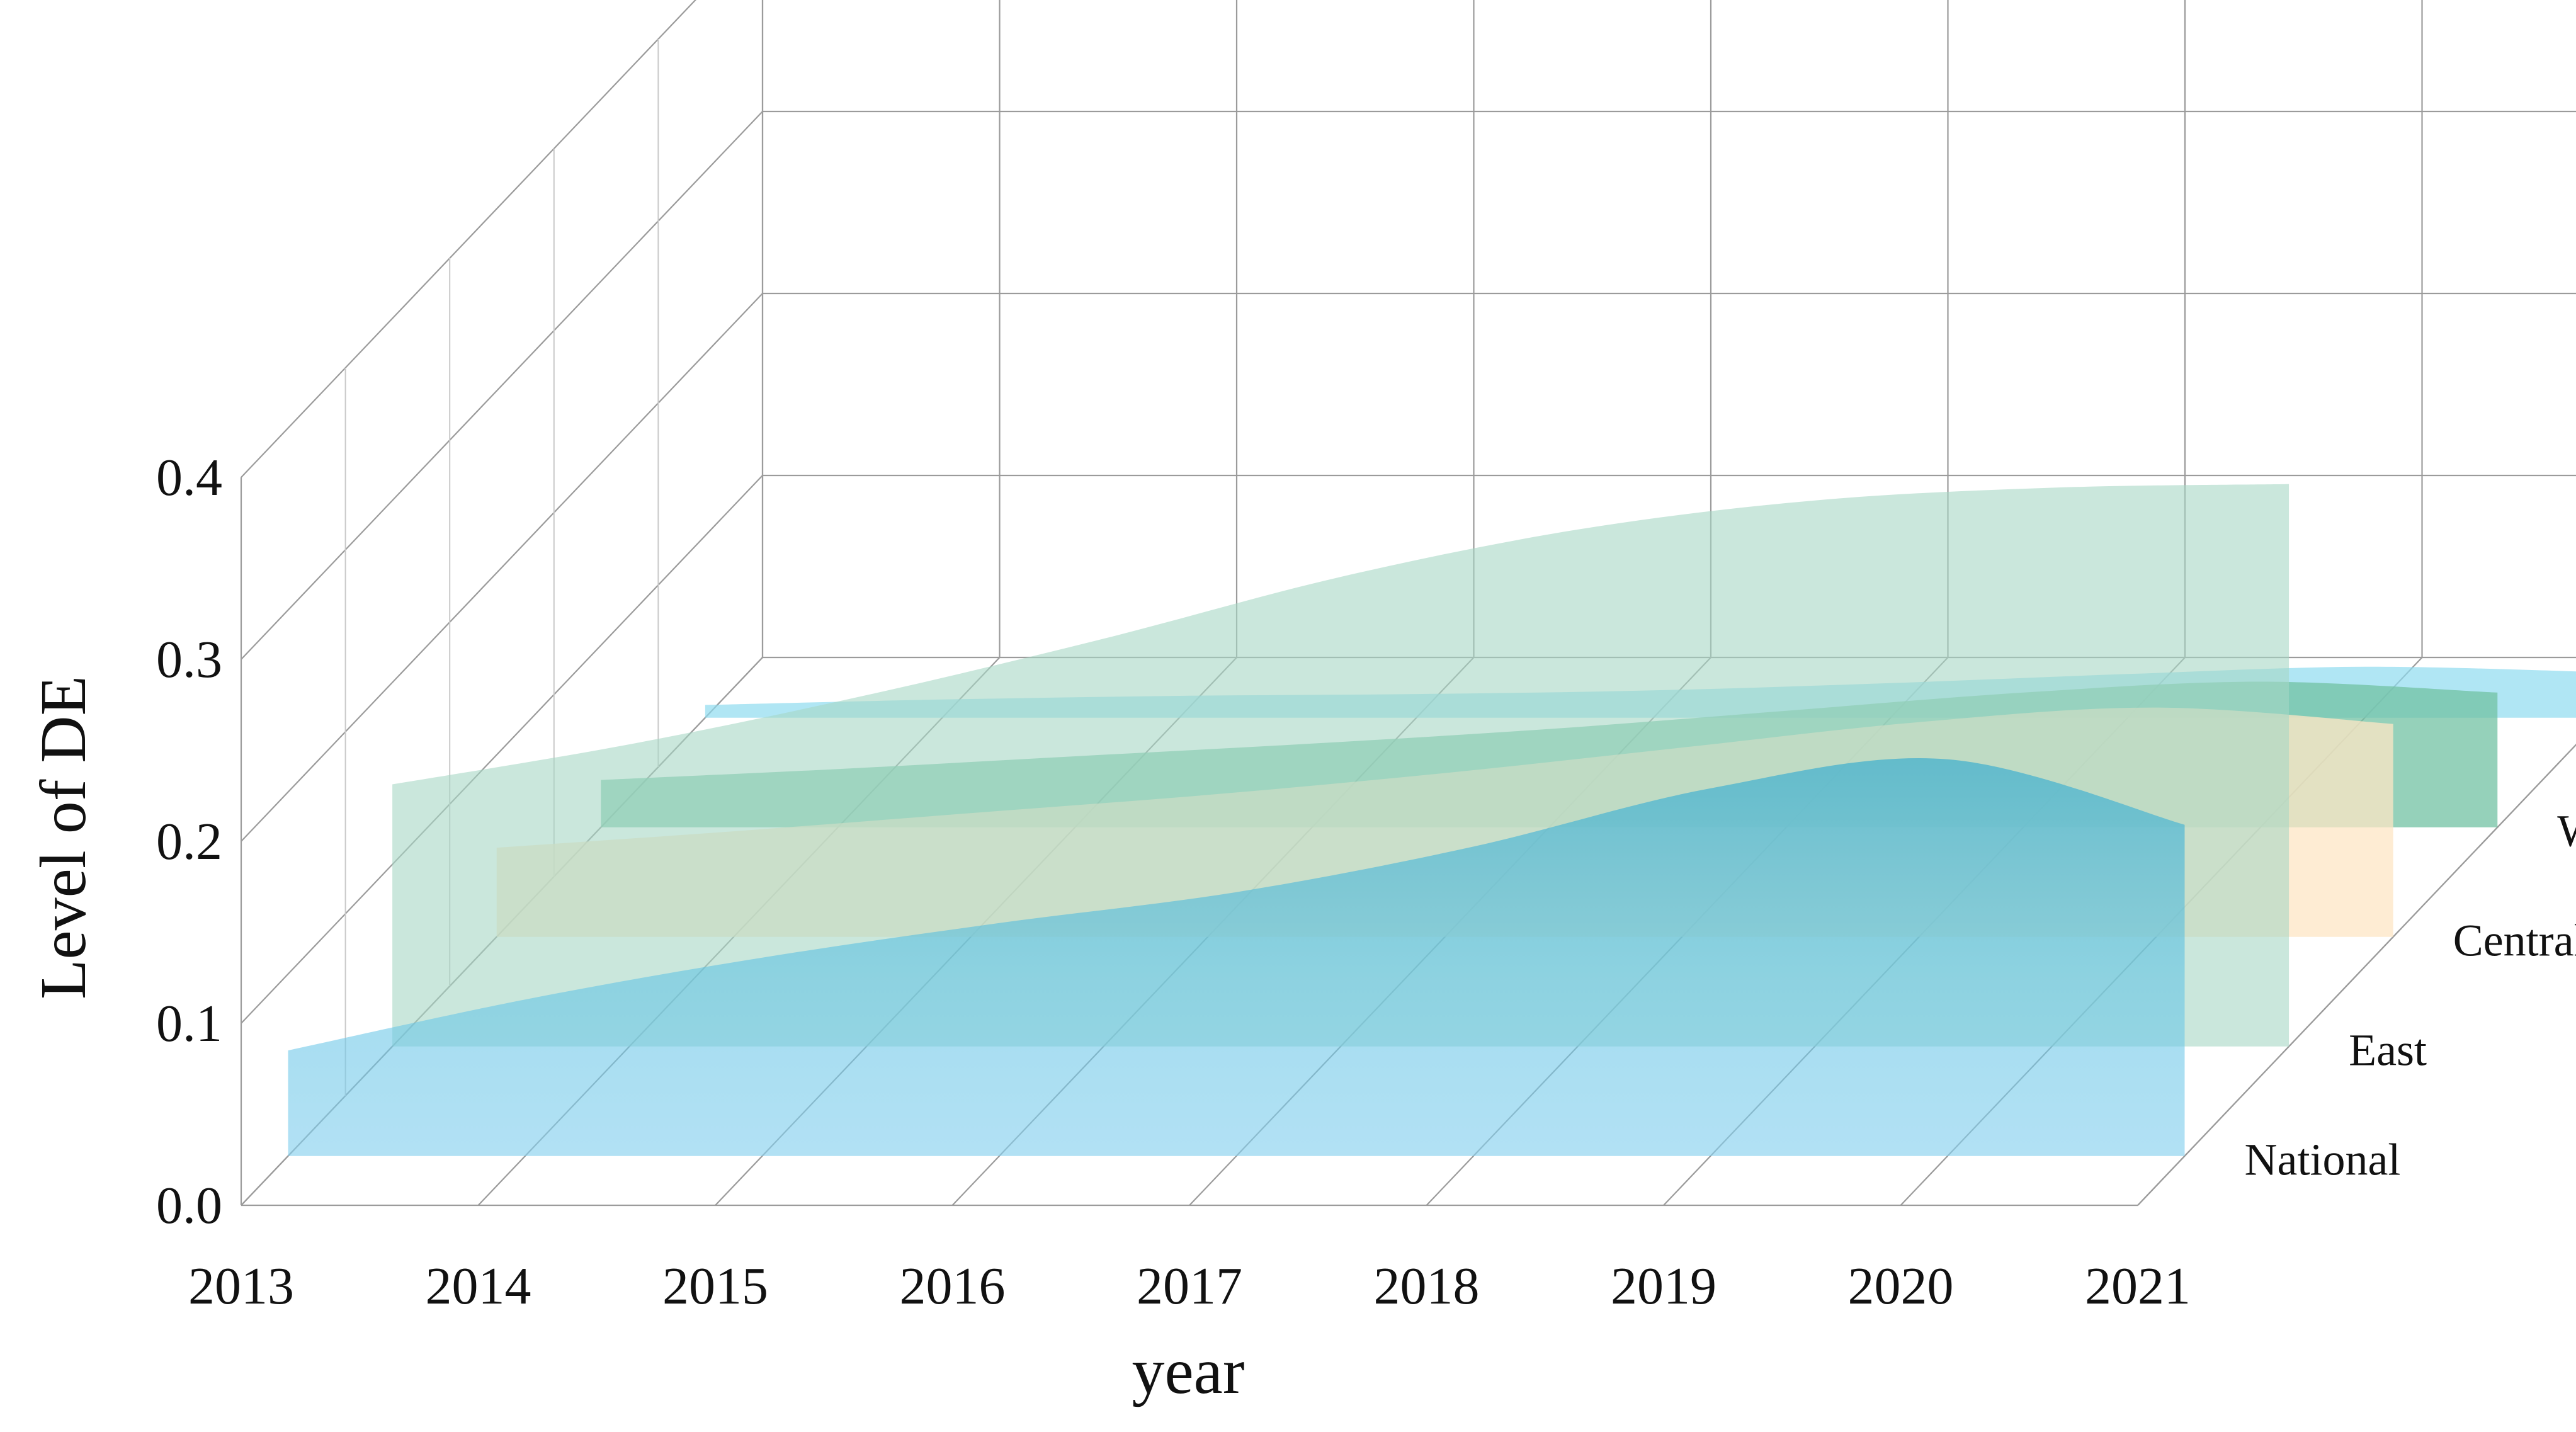 This screenshot has width=2576, height=1432. What do you see at coordinates (1188, 1371) in the screenshot?
I see `x-axis-title: year` at bounding box center [1188, 1371].